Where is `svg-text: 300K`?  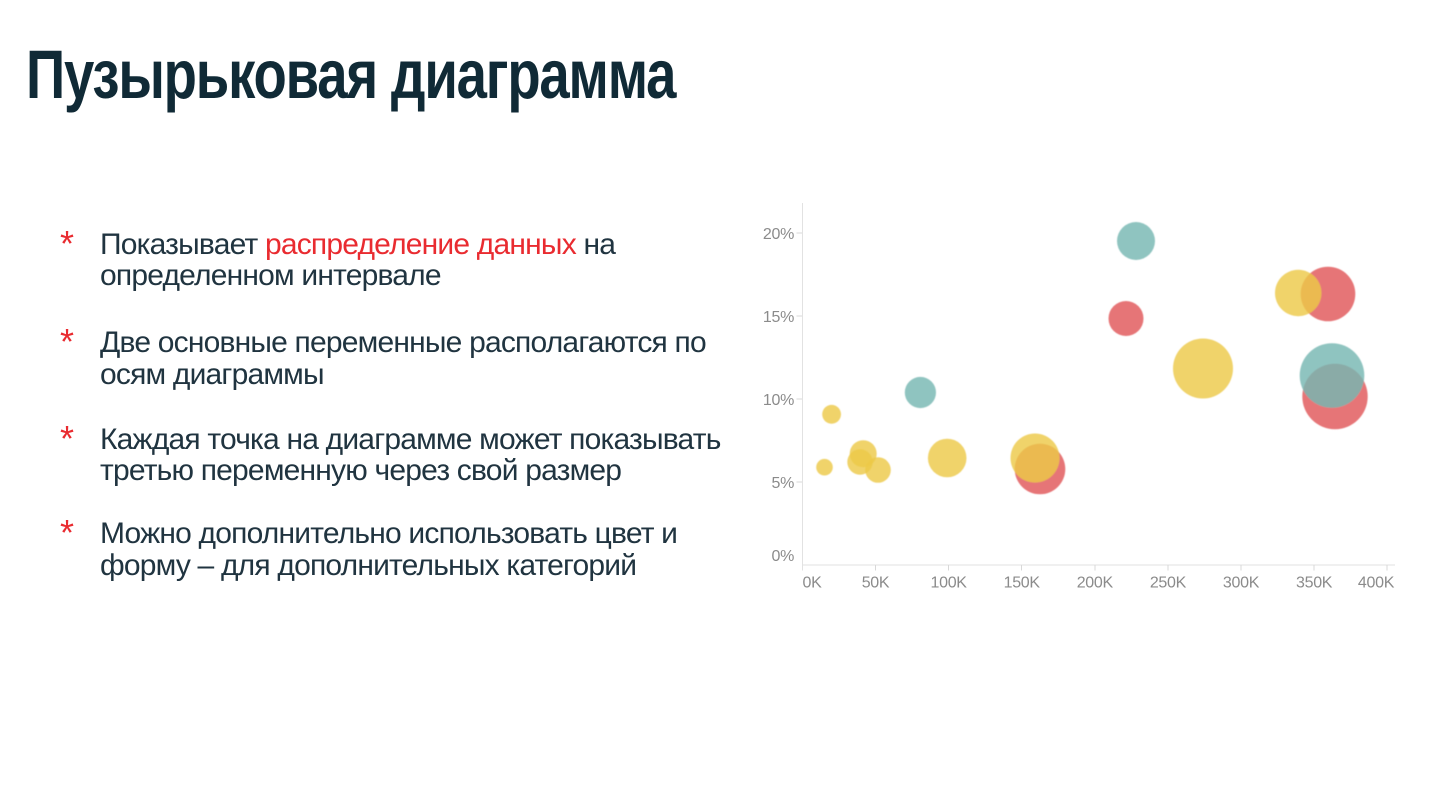
svg-text: 300K is located at coordinates (1241, 583).